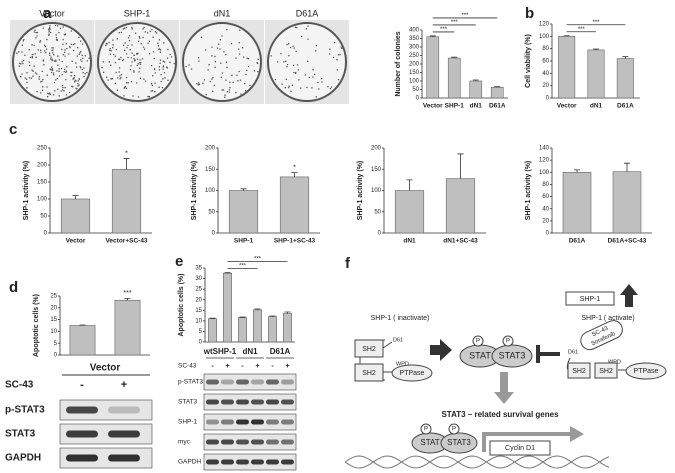  I want to click on sh2-label: SH2, so click(369, 349).